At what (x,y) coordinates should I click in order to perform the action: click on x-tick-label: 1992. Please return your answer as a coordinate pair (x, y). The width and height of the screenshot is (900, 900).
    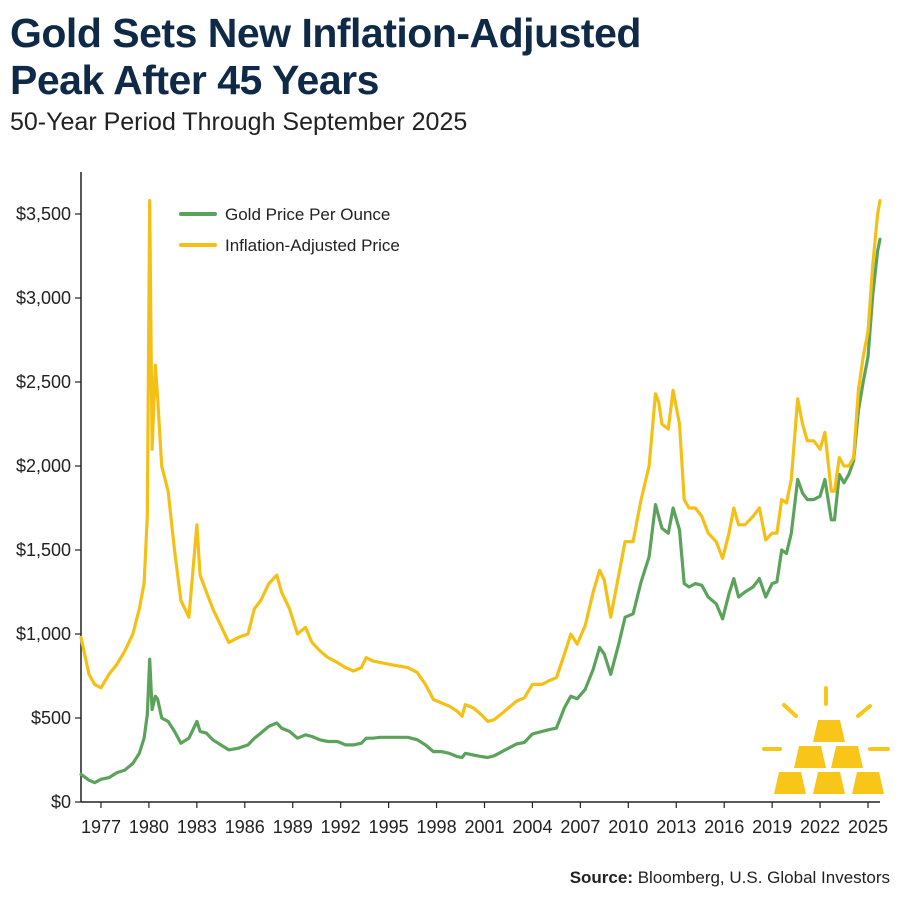
    Looking at the image, I should click on (341, 827).